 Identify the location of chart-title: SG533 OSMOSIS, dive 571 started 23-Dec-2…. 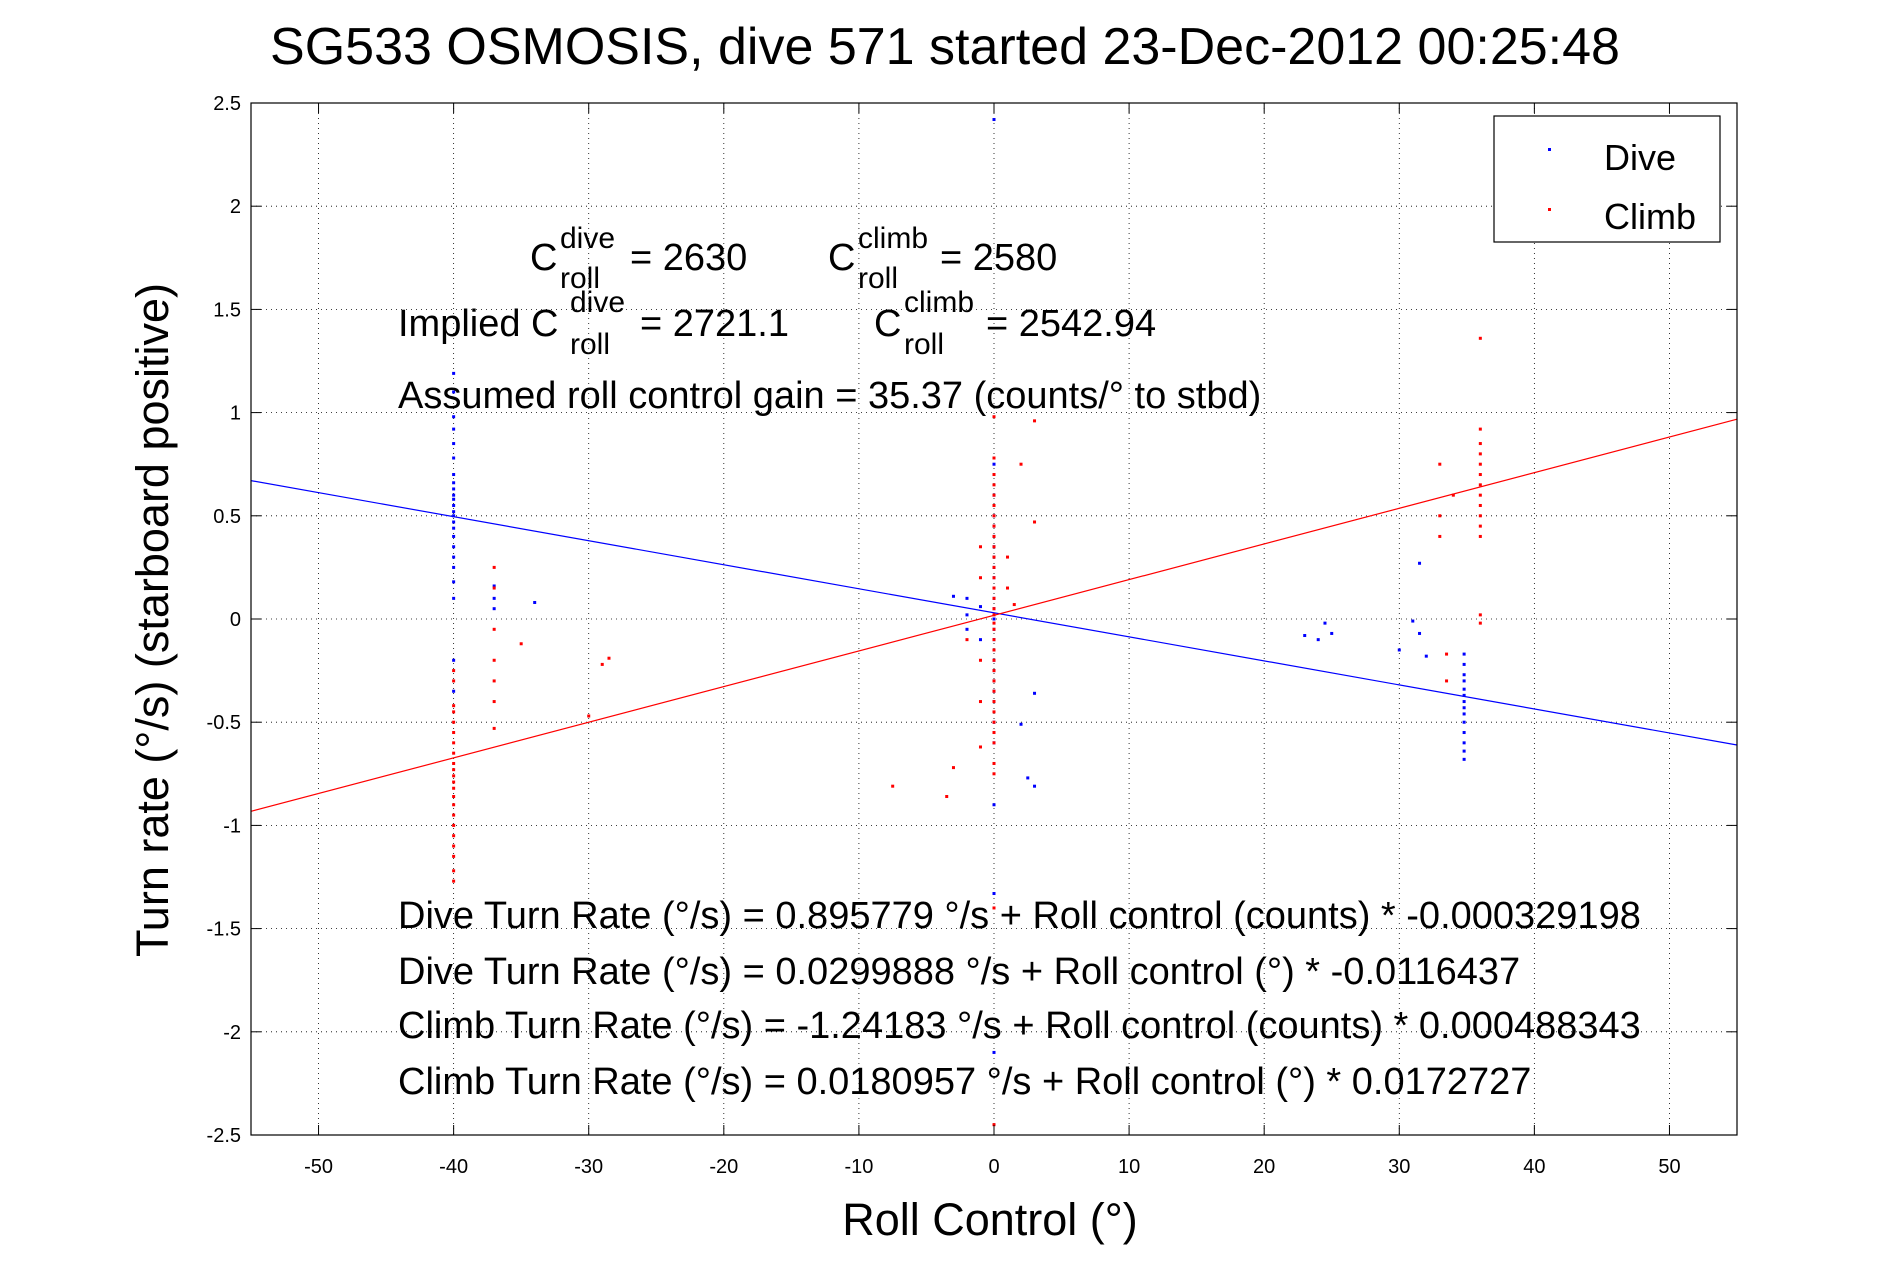
(945, 47).